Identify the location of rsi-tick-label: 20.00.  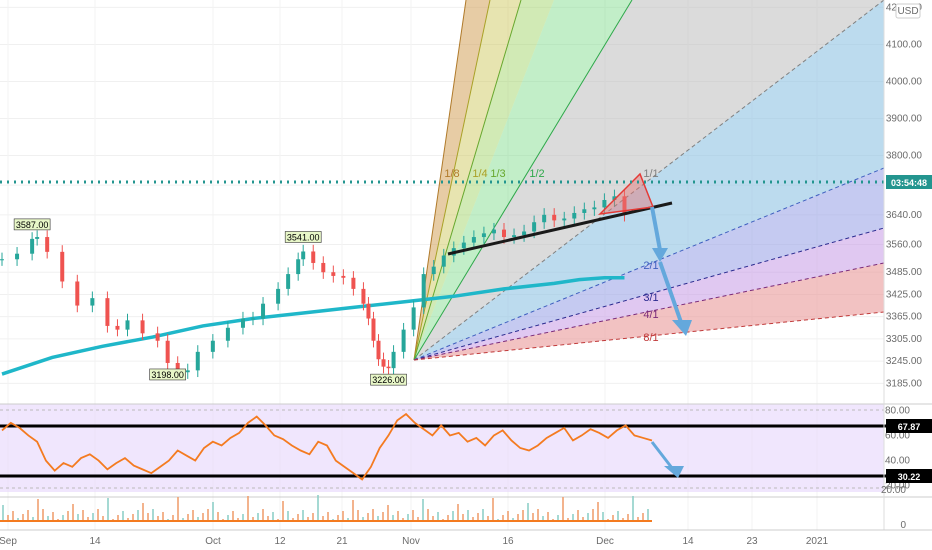
(897, 486).